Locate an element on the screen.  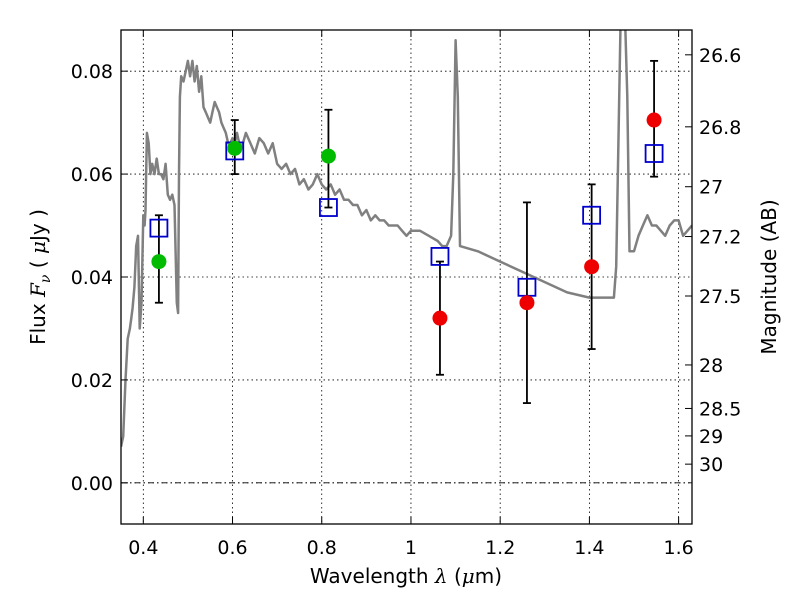
y-axis-label: Flux Fν ( μJy ) is located at coordinates (40, 277).